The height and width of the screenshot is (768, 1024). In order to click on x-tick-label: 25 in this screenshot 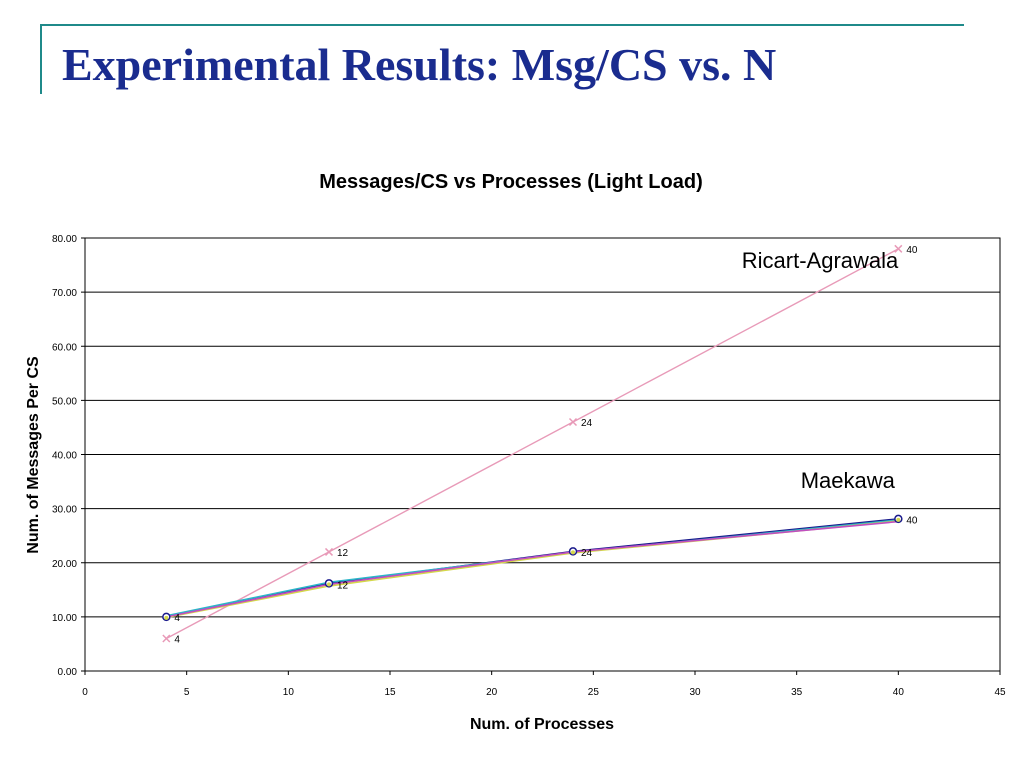, I will do `click(594, 692)`.